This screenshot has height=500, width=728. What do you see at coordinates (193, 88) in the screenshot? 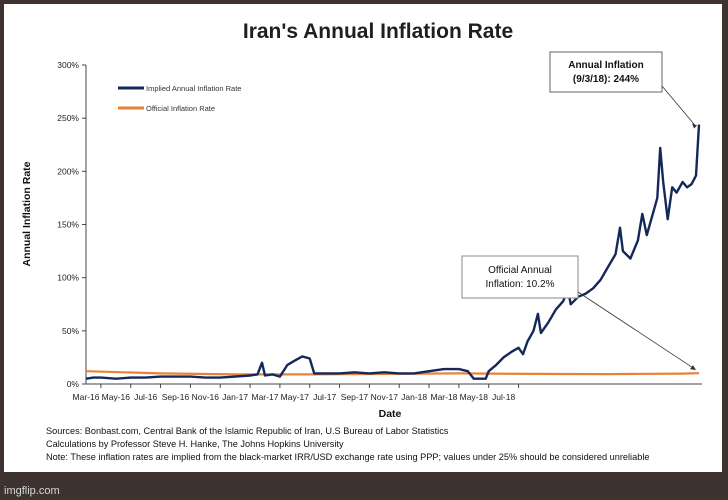
I see `legend-label: Implied Annual Inflation Rate` at bounding box center [193, 88].